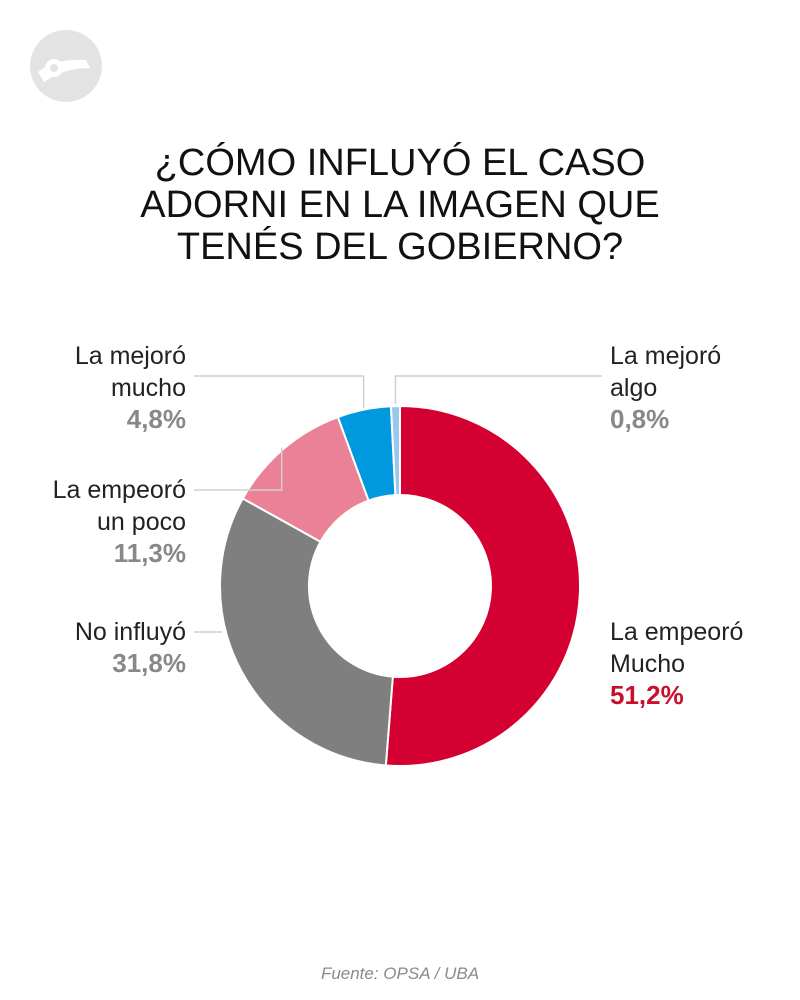  What do you see at coordinates (647, 664) in the screenshot?
I see `slice-label-text: Mucho` at bounding box center [647, 664].